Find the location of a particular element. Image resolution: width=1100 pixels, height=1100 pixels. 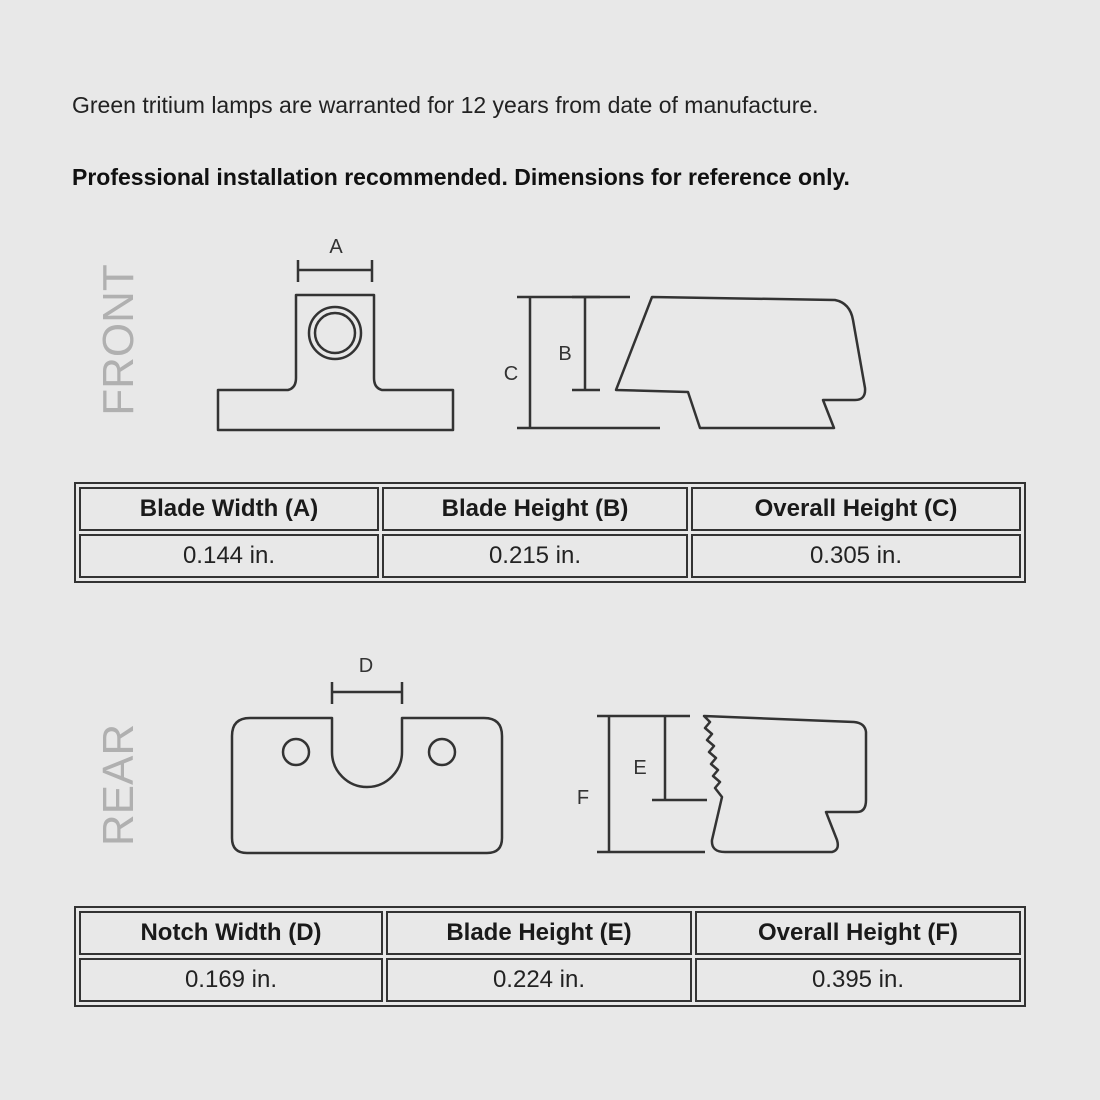

header-notch-width: Notch Width (D) is located at coordinates (231, 933).